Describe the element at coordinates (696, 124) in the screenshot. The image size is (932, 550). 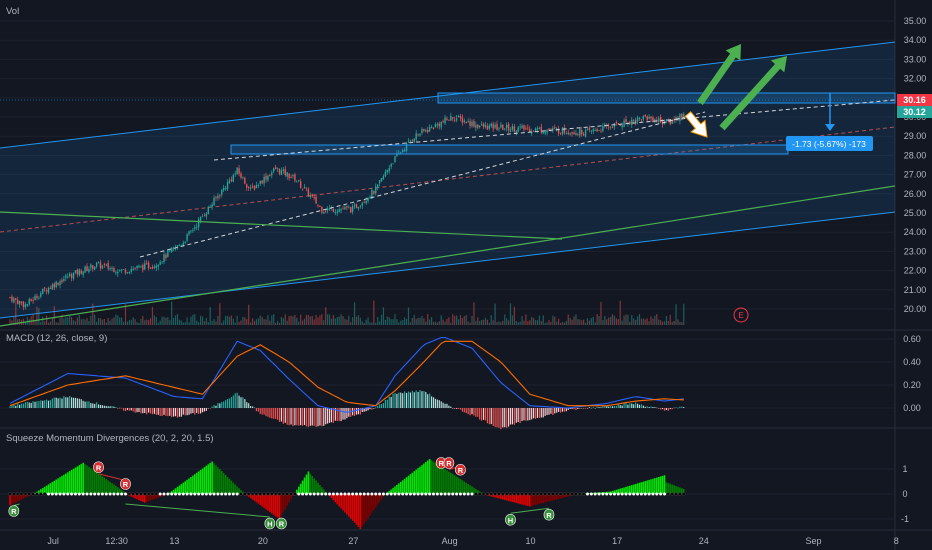
I see `white-down-arrow` at that location.